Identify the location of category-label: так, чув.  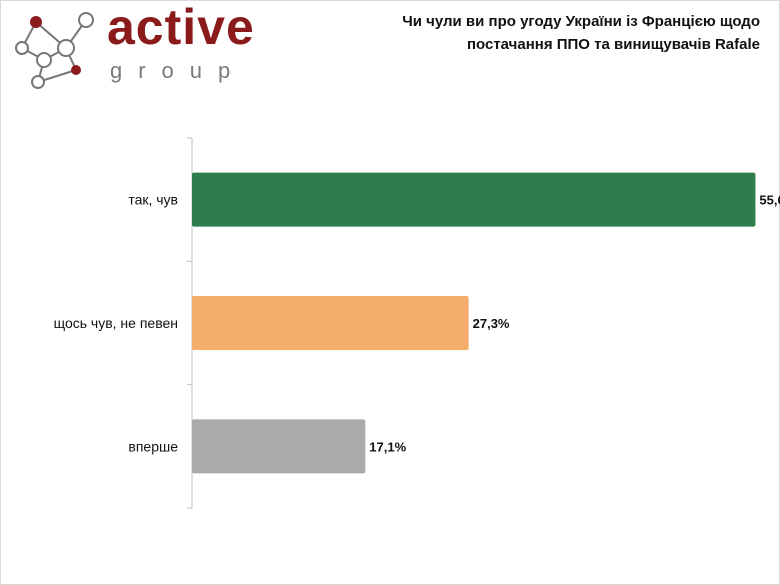
(153, 200).